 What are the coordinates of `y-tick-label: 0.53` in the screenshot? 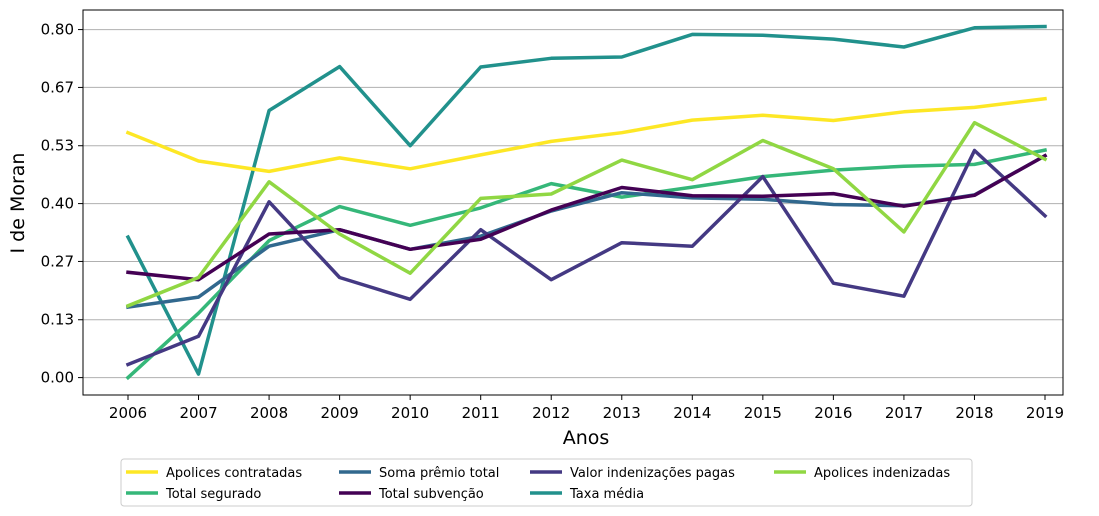 It's located at (57, 146).